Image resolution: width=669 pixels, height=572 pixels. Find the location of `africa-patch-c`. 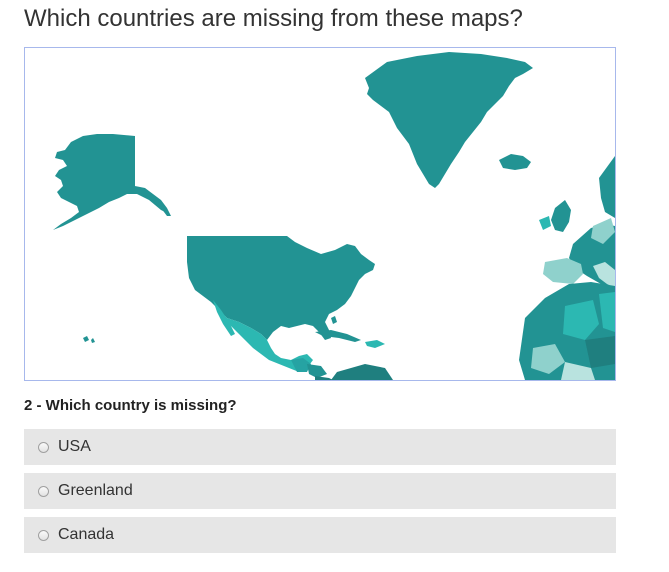

africa-patch-c is located at coordinates (548, 359).